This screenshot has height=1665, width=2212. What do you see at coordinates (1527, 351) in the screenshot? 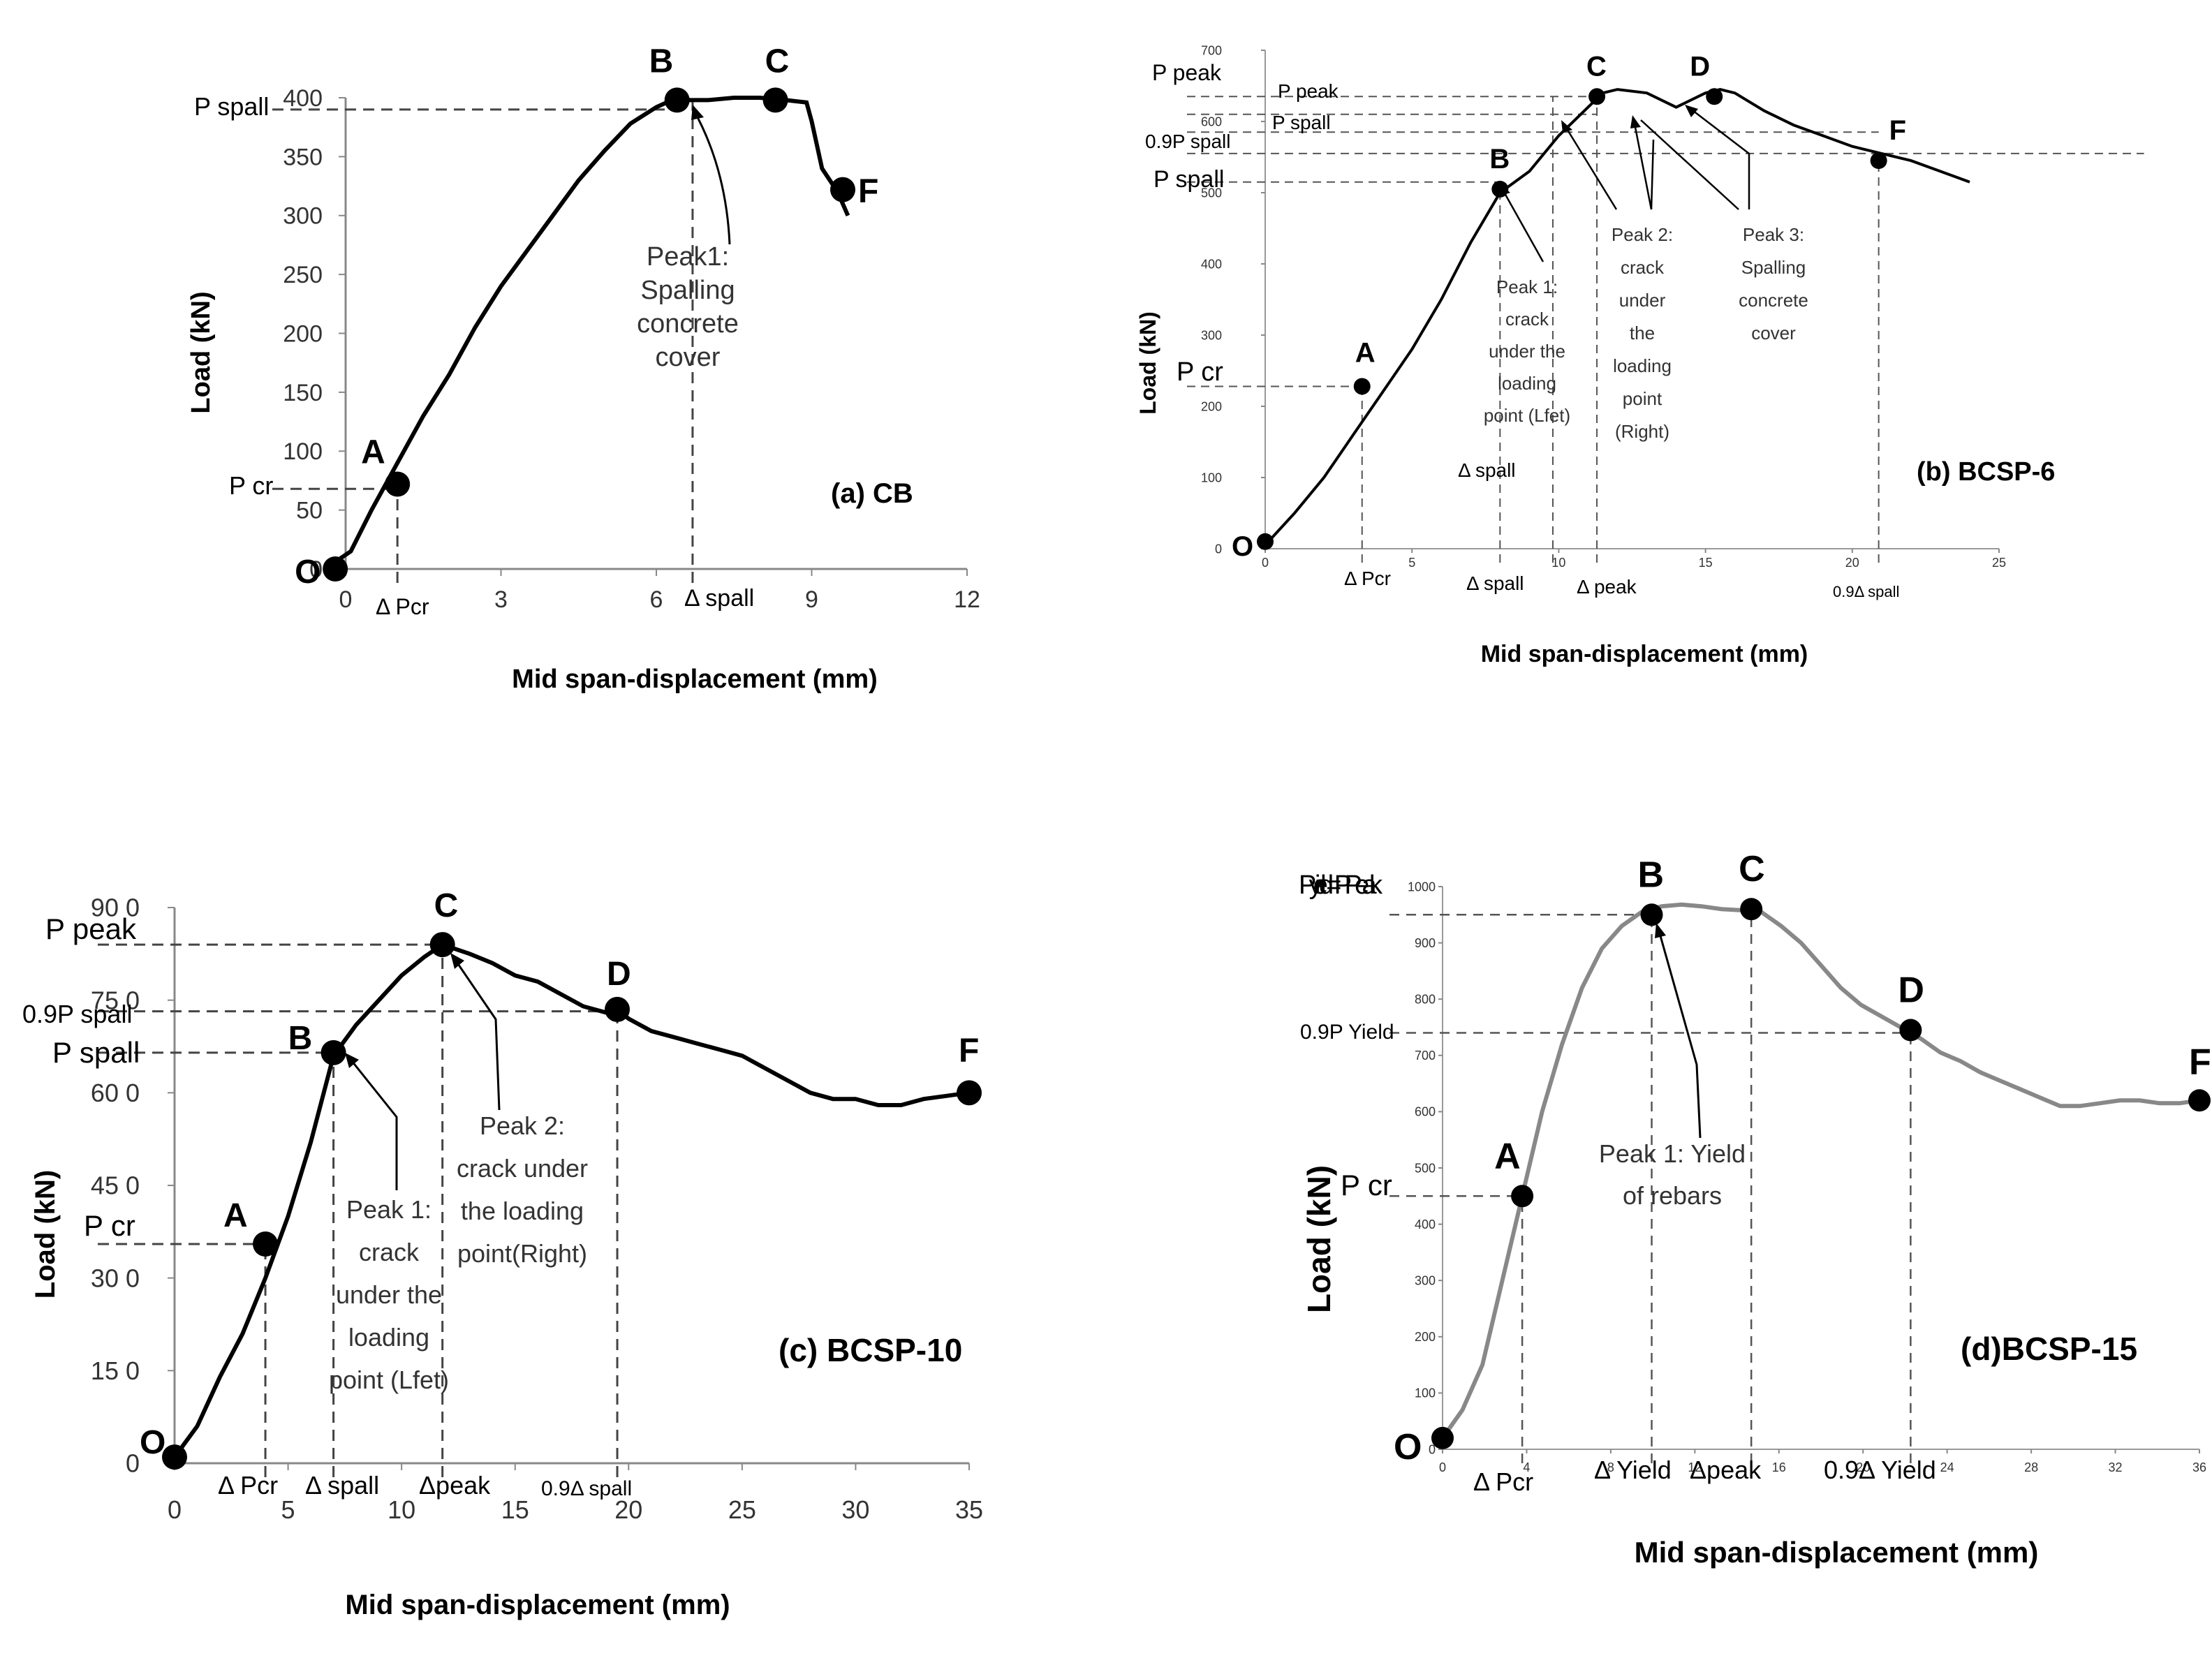
I see `annotation-line: under the` at bounding box center [1527, 351].